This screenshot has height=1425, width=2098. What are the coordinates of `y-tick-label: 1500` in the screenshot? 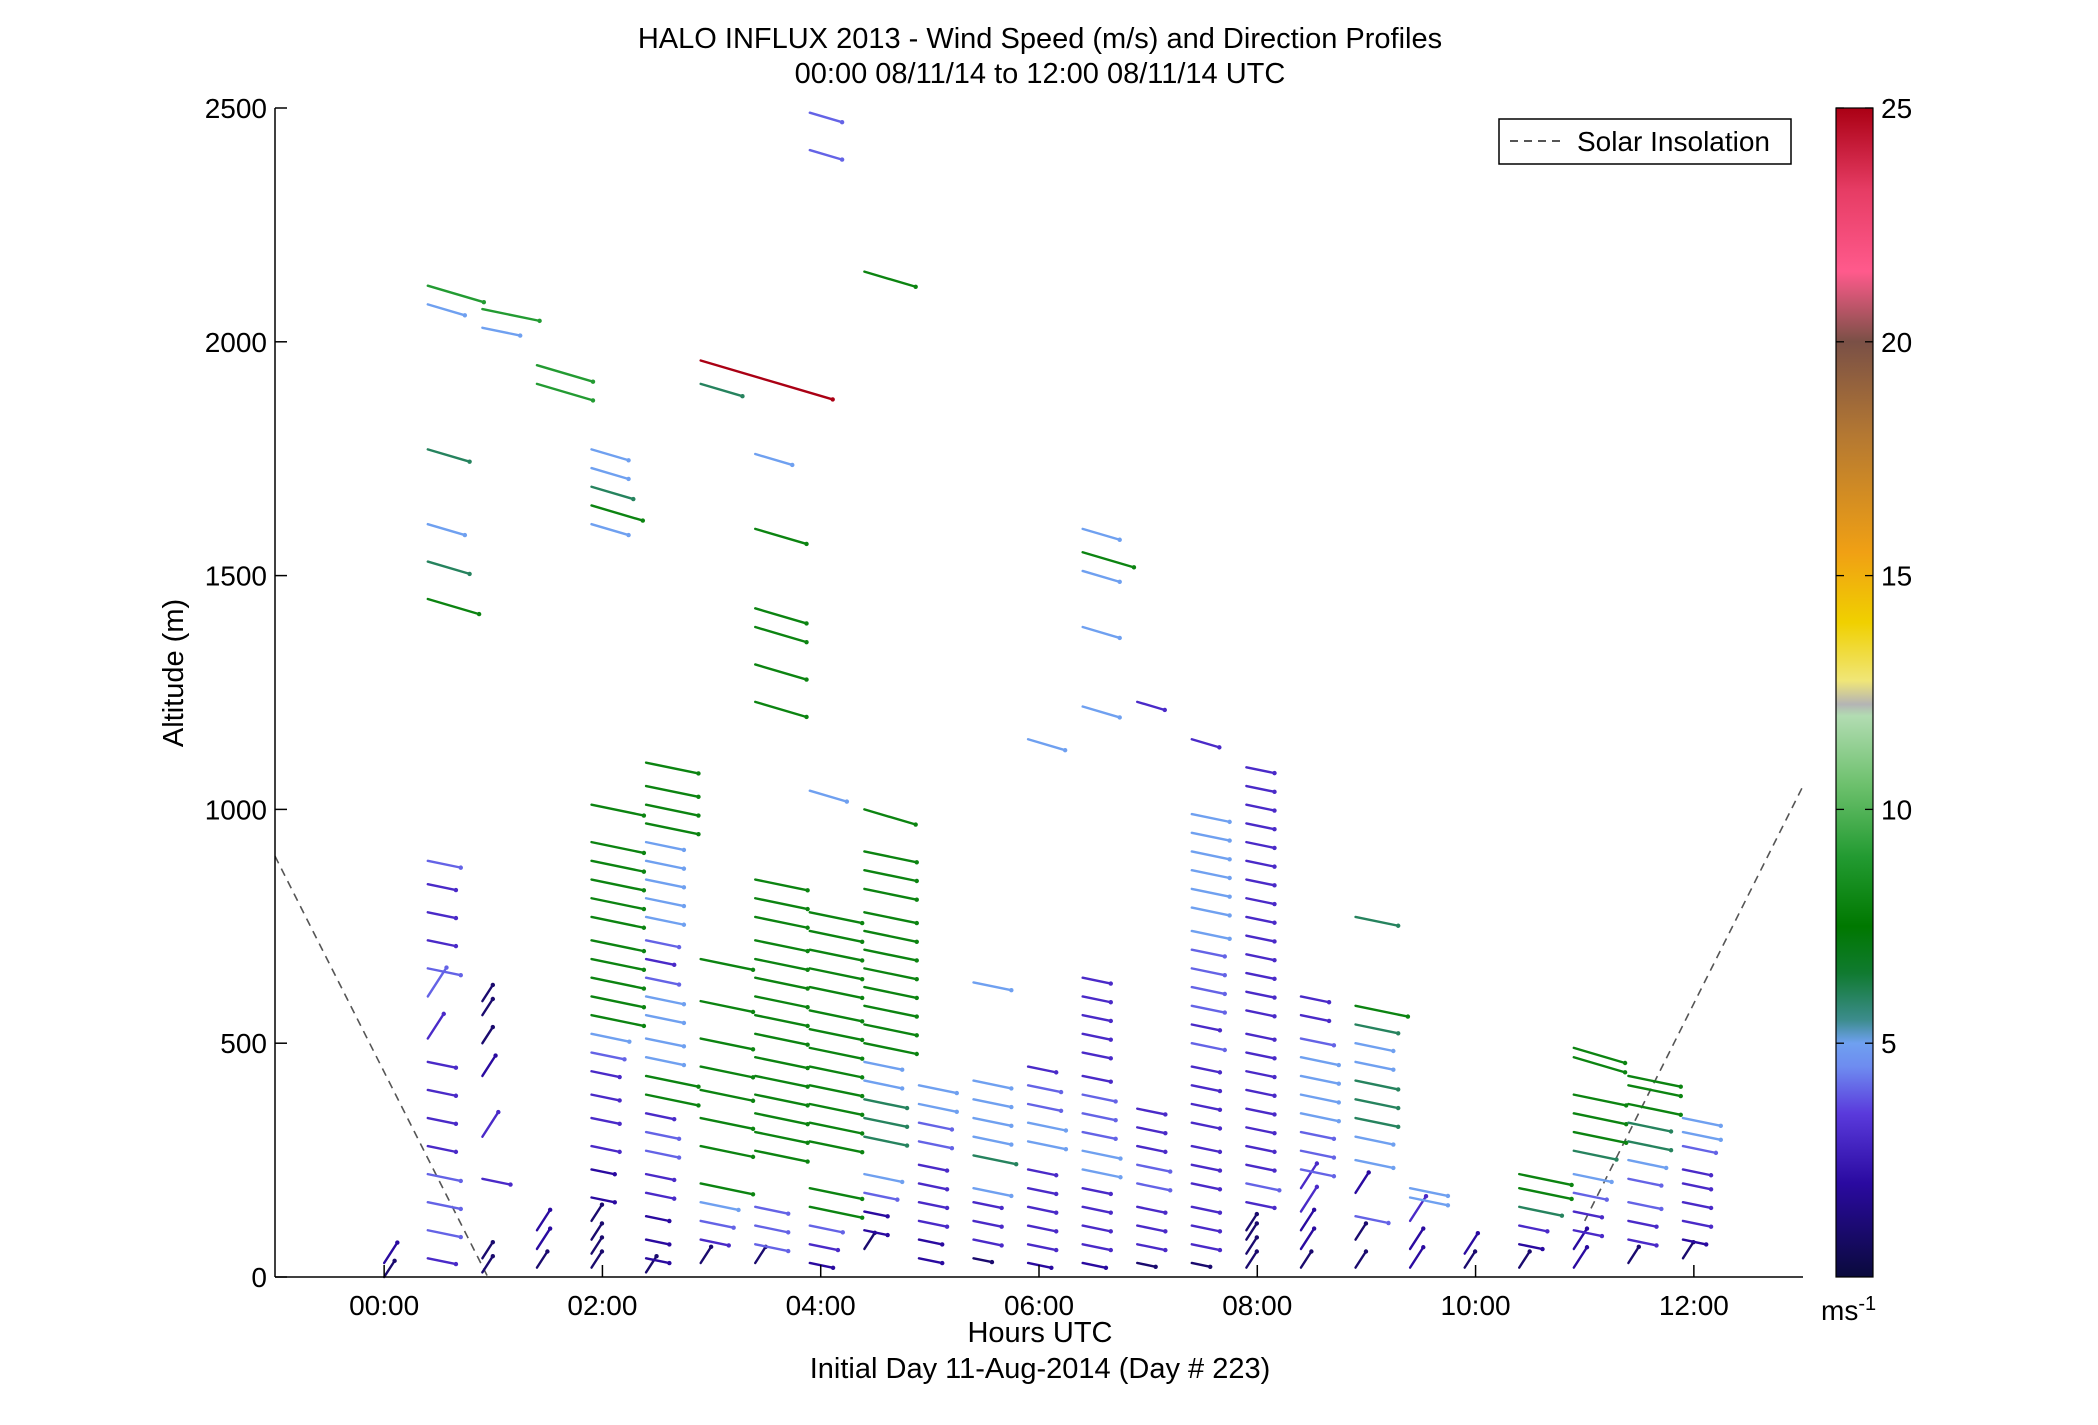 It's located at (236, 576).